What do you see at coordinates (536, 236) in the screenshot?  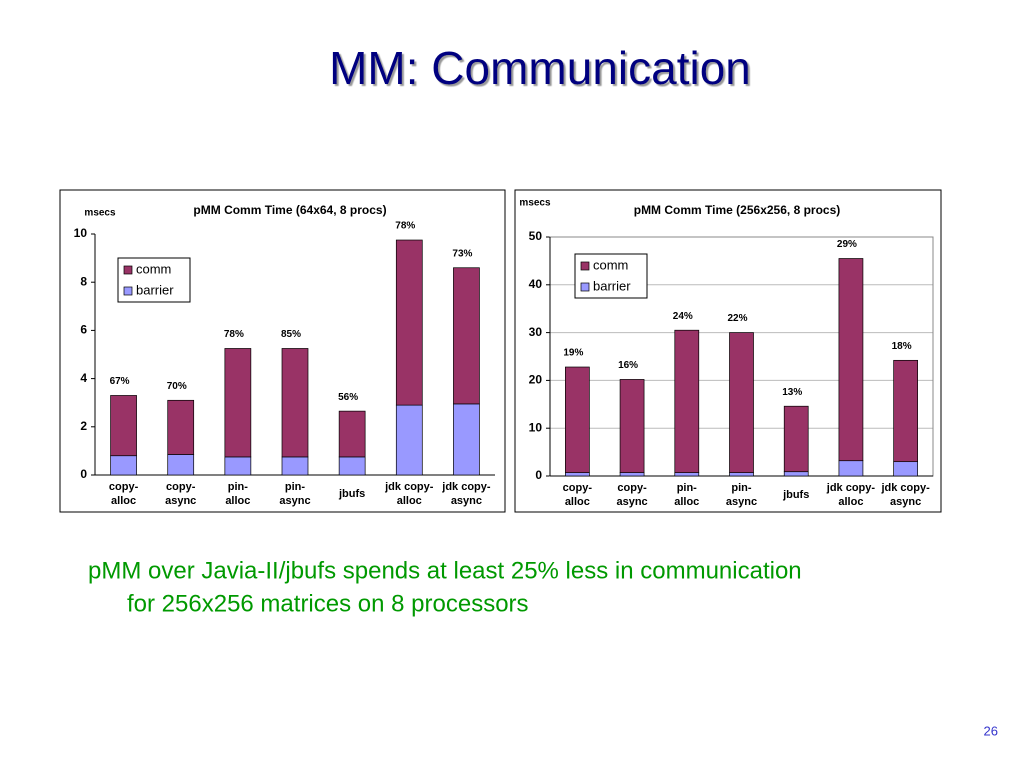 I see `y-tick-label: 50` at bounding box center [536, 236].